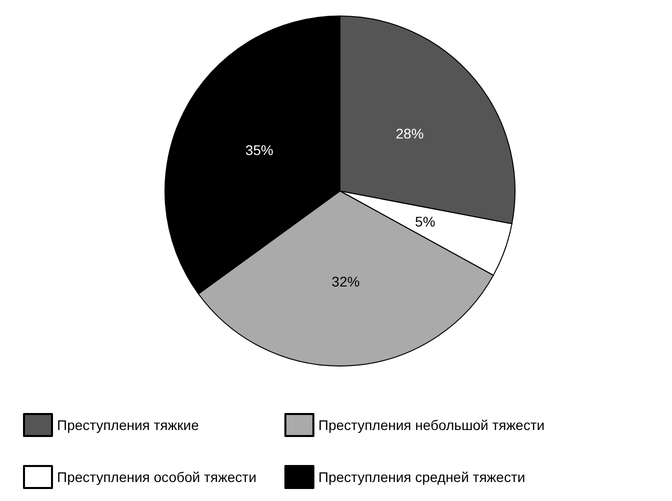 Image resolution: width=672 pixels, height=501 pixels. Describe the element at coordinates (422, 477) in the screenshot. I see `legend-label: Преступления средней тяжести` at that location.